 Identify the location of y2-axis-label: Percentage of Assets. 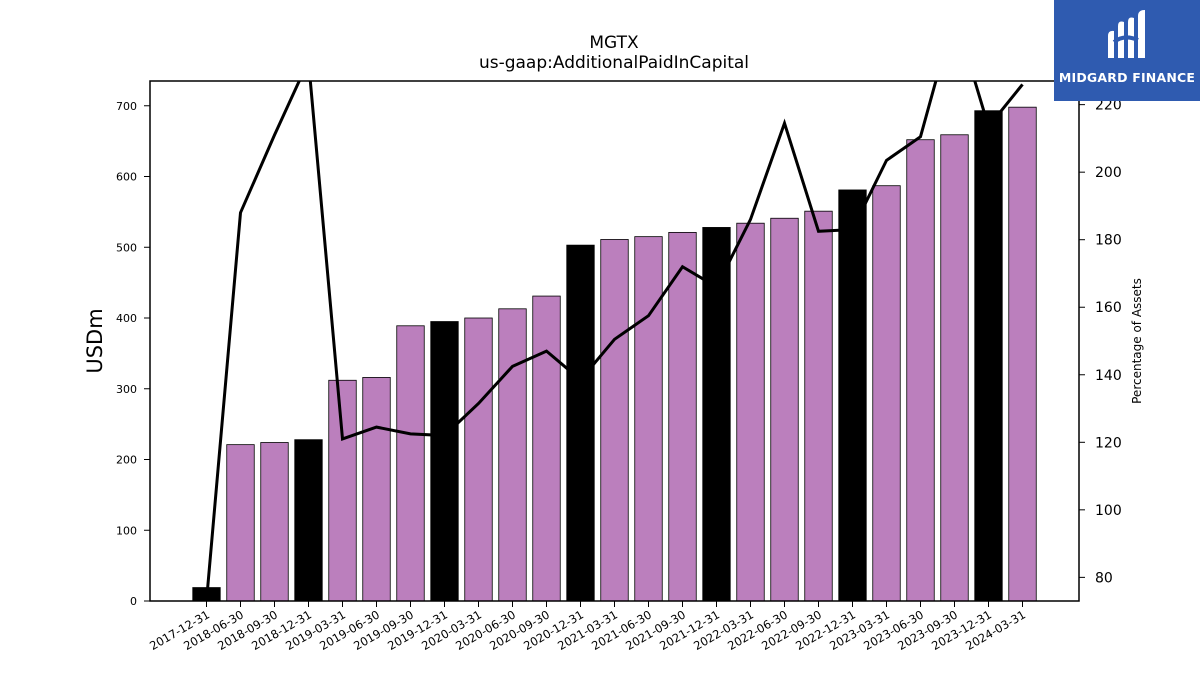
(1137, 341).